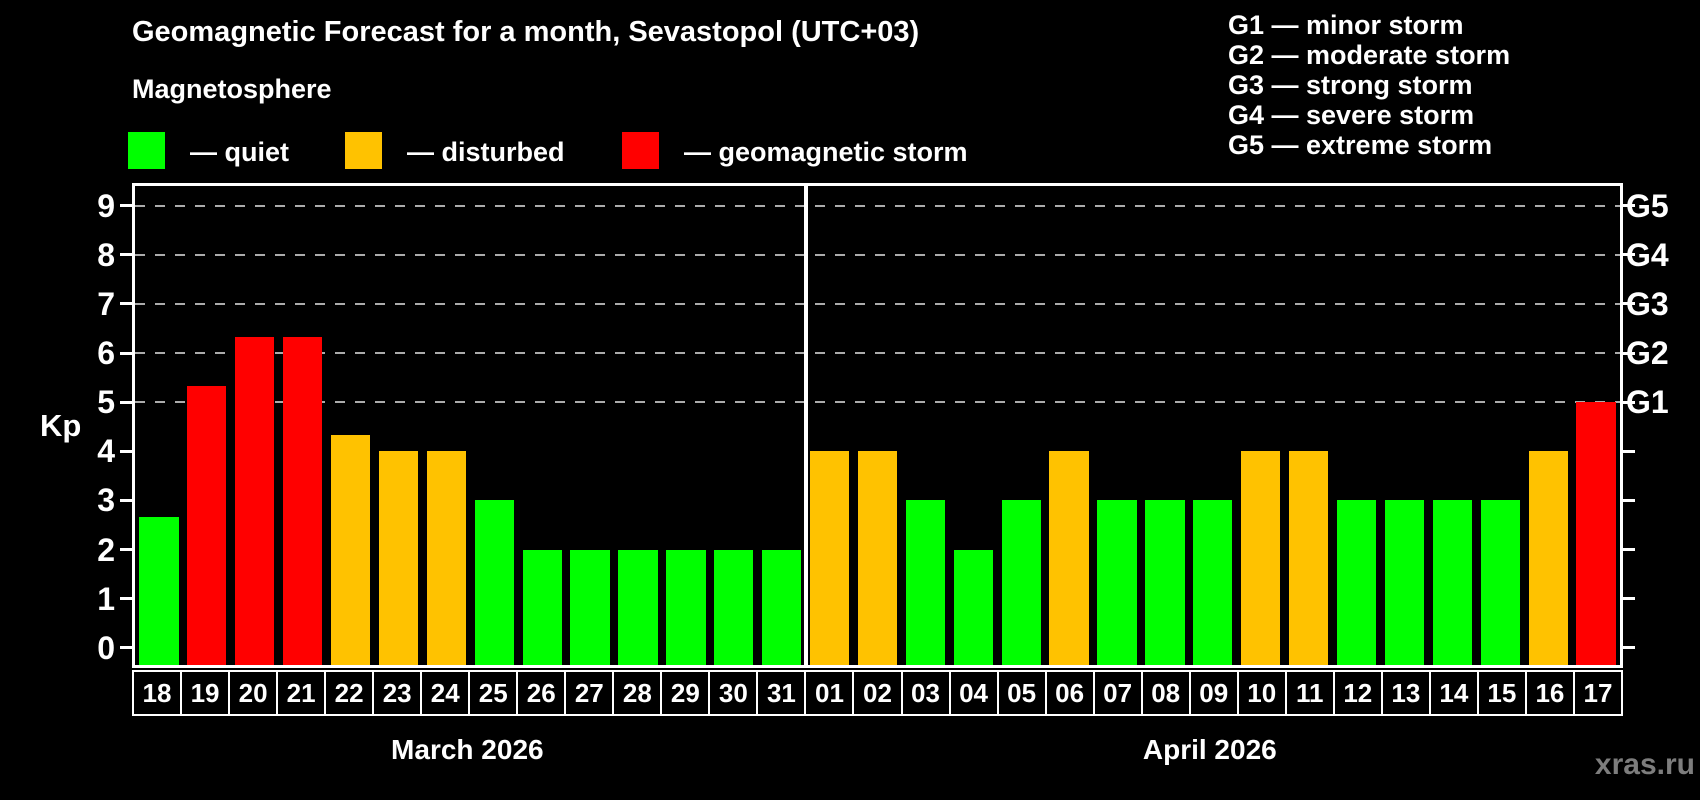 Image resolution: width=1700 pixels, height=800 pixels. Describe the element at coordinates (467, 749) in the screenshot. I see `month-label-march: March 2026` at that location.